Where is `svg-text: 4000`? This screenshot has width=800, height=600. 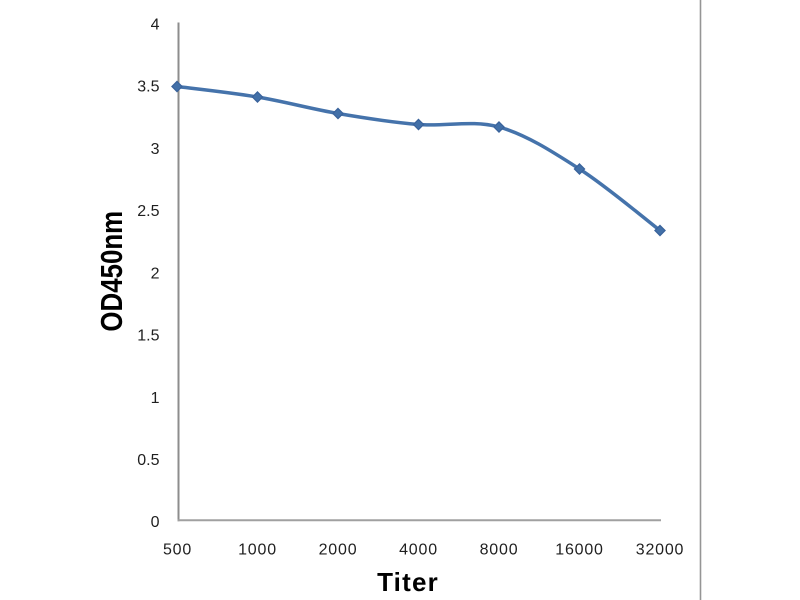
svg-text: 4000 is located at coordinates (418, 549).